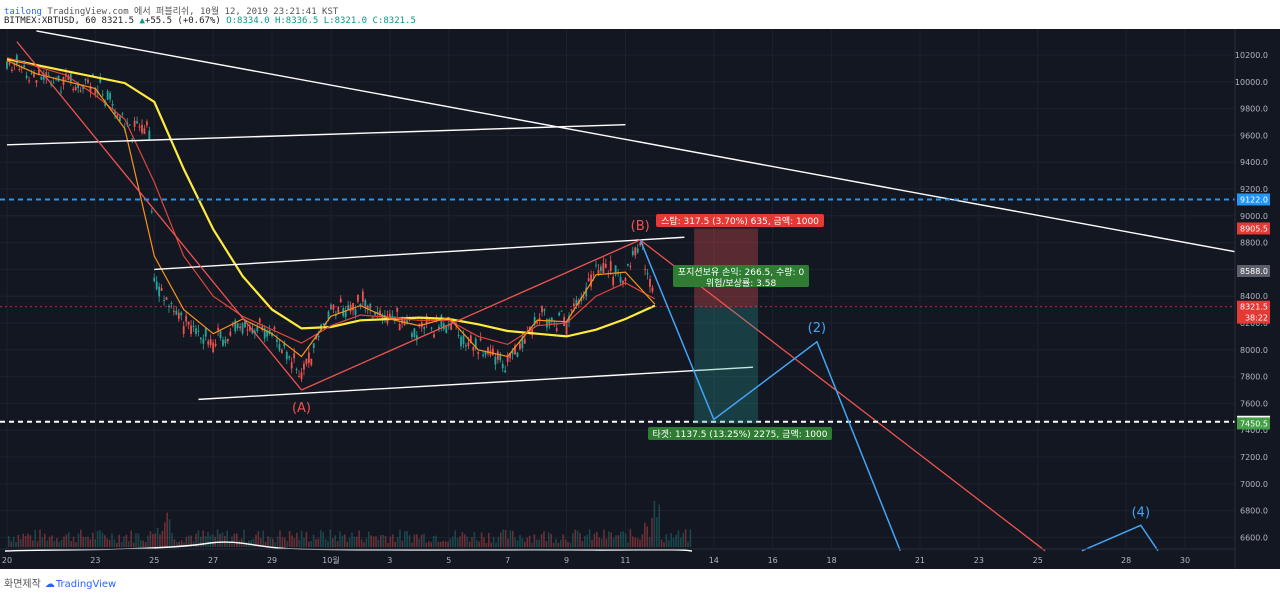 The height and width of the screenshot is (594, 1280). Describe the element at coordinates (1254, 162) in the screenshot. I see `price-tick-label: 9400.0` at that location.